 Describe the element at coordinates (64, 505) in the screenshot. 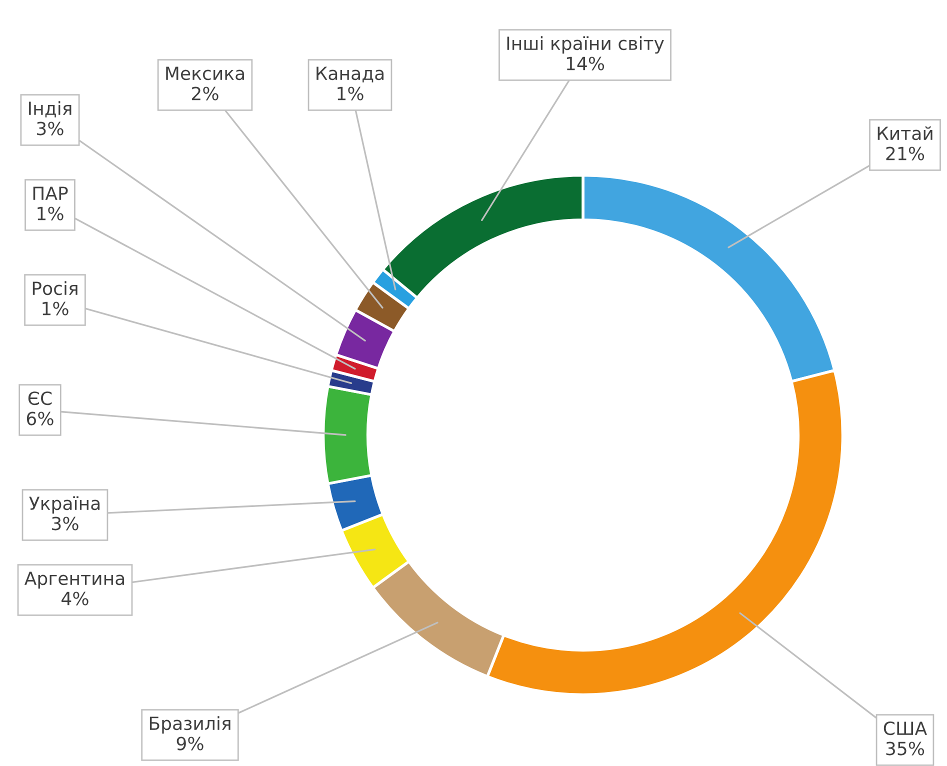

I see `slice-label: Україна` at that location.